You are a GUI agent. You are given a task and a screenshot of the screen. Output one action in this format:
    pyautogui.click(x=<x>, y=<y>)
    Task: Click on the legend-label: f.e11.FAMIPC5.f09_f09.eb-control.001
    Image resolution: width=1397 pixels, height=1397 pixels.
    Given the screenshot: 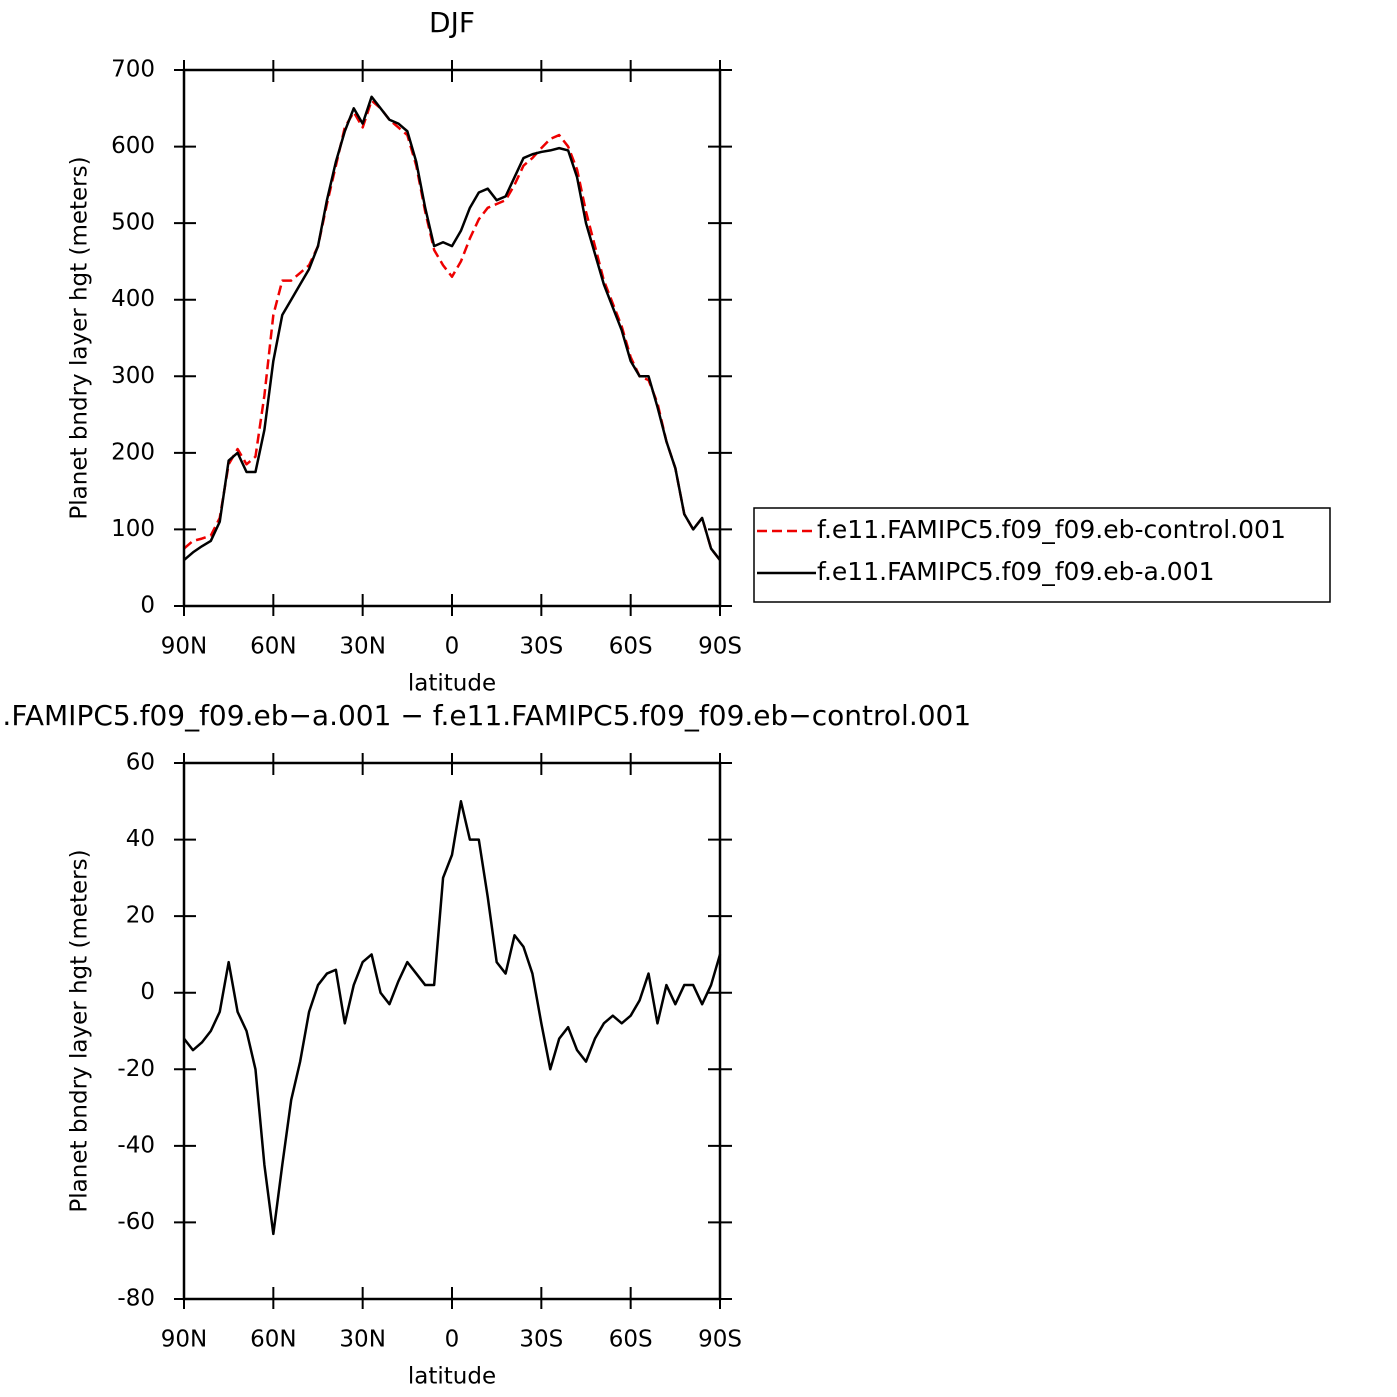 What is the action you would take?
    pyautogui.click(x=1051, y=529)
    